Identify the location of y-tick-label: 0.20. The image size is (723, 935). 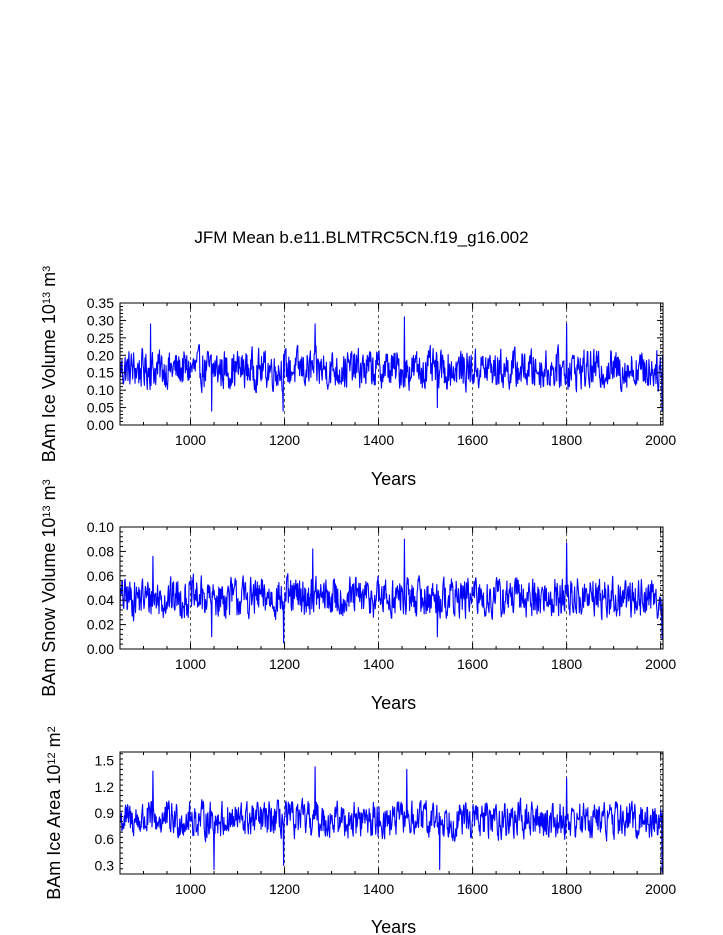
(100, 355).